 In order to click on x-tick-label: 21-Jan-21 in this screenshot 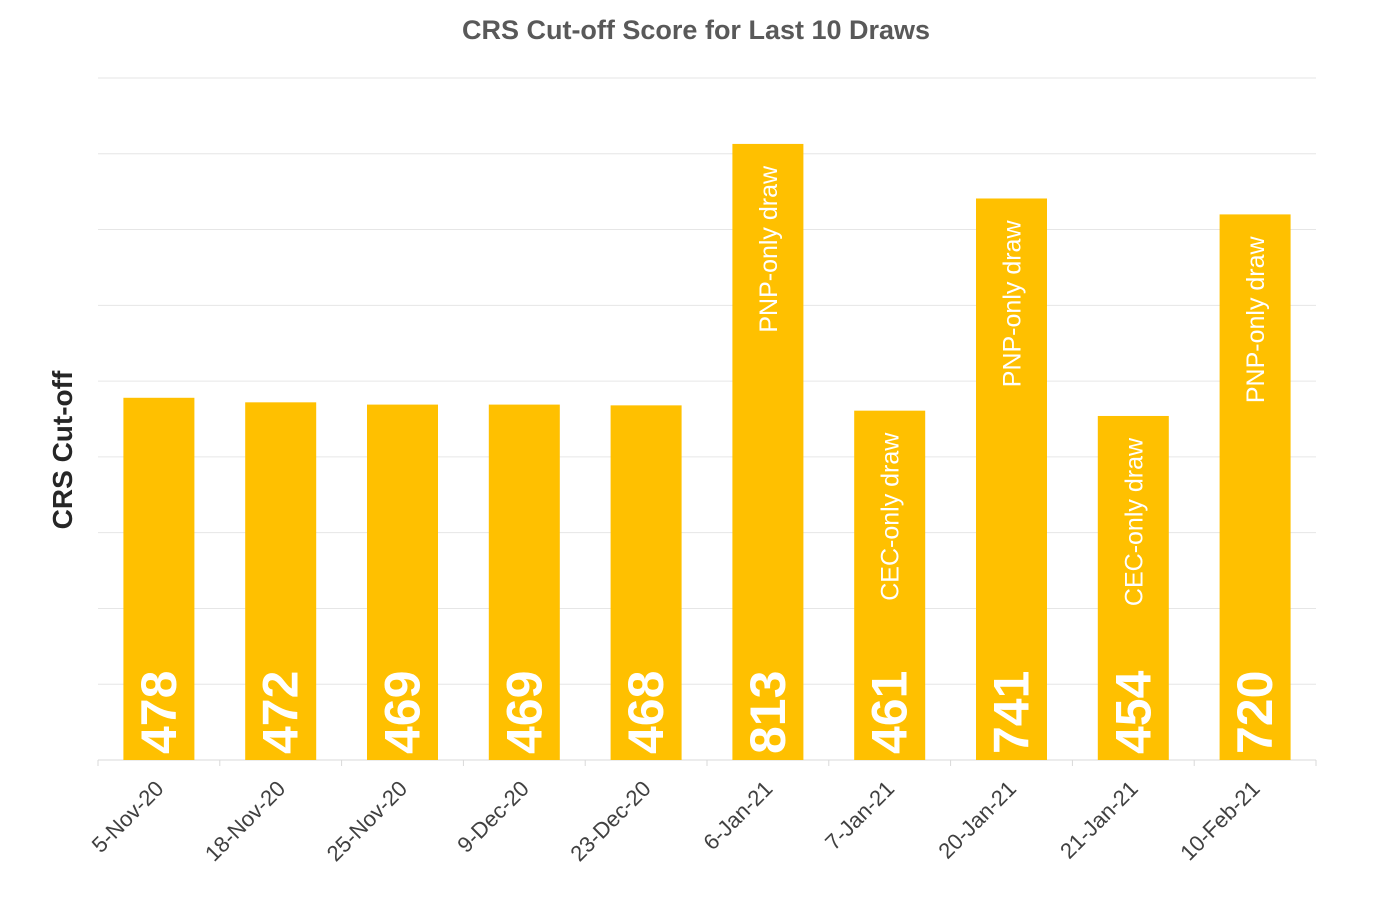, I will do `click(1099, 820)`.